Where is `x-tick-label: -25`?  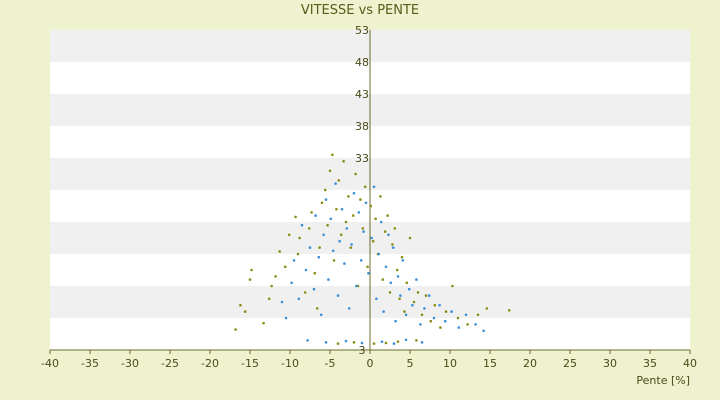 x-tick-label: -25 is located at coordinates (170, 363).